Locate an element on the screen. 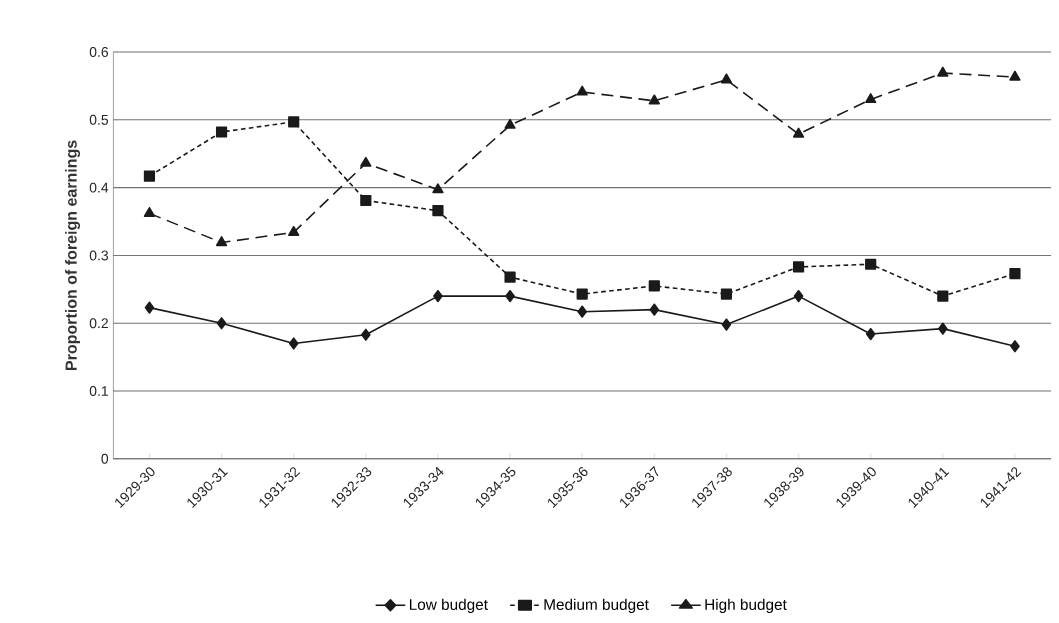  legend-label: Medium budget is located at coordinates (596, 606).